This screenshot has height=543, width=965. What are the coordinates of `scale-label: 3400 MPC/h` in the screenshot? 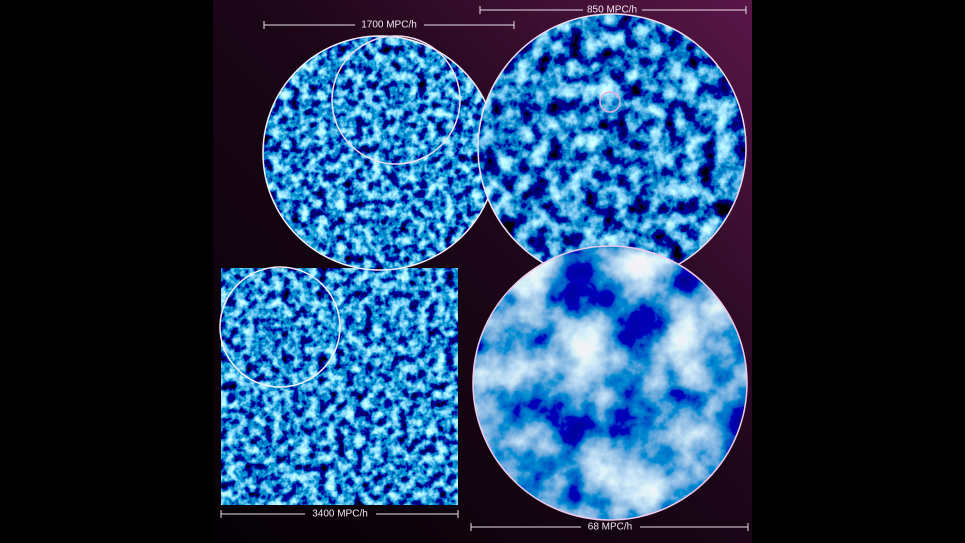 It's located at (340, 514).